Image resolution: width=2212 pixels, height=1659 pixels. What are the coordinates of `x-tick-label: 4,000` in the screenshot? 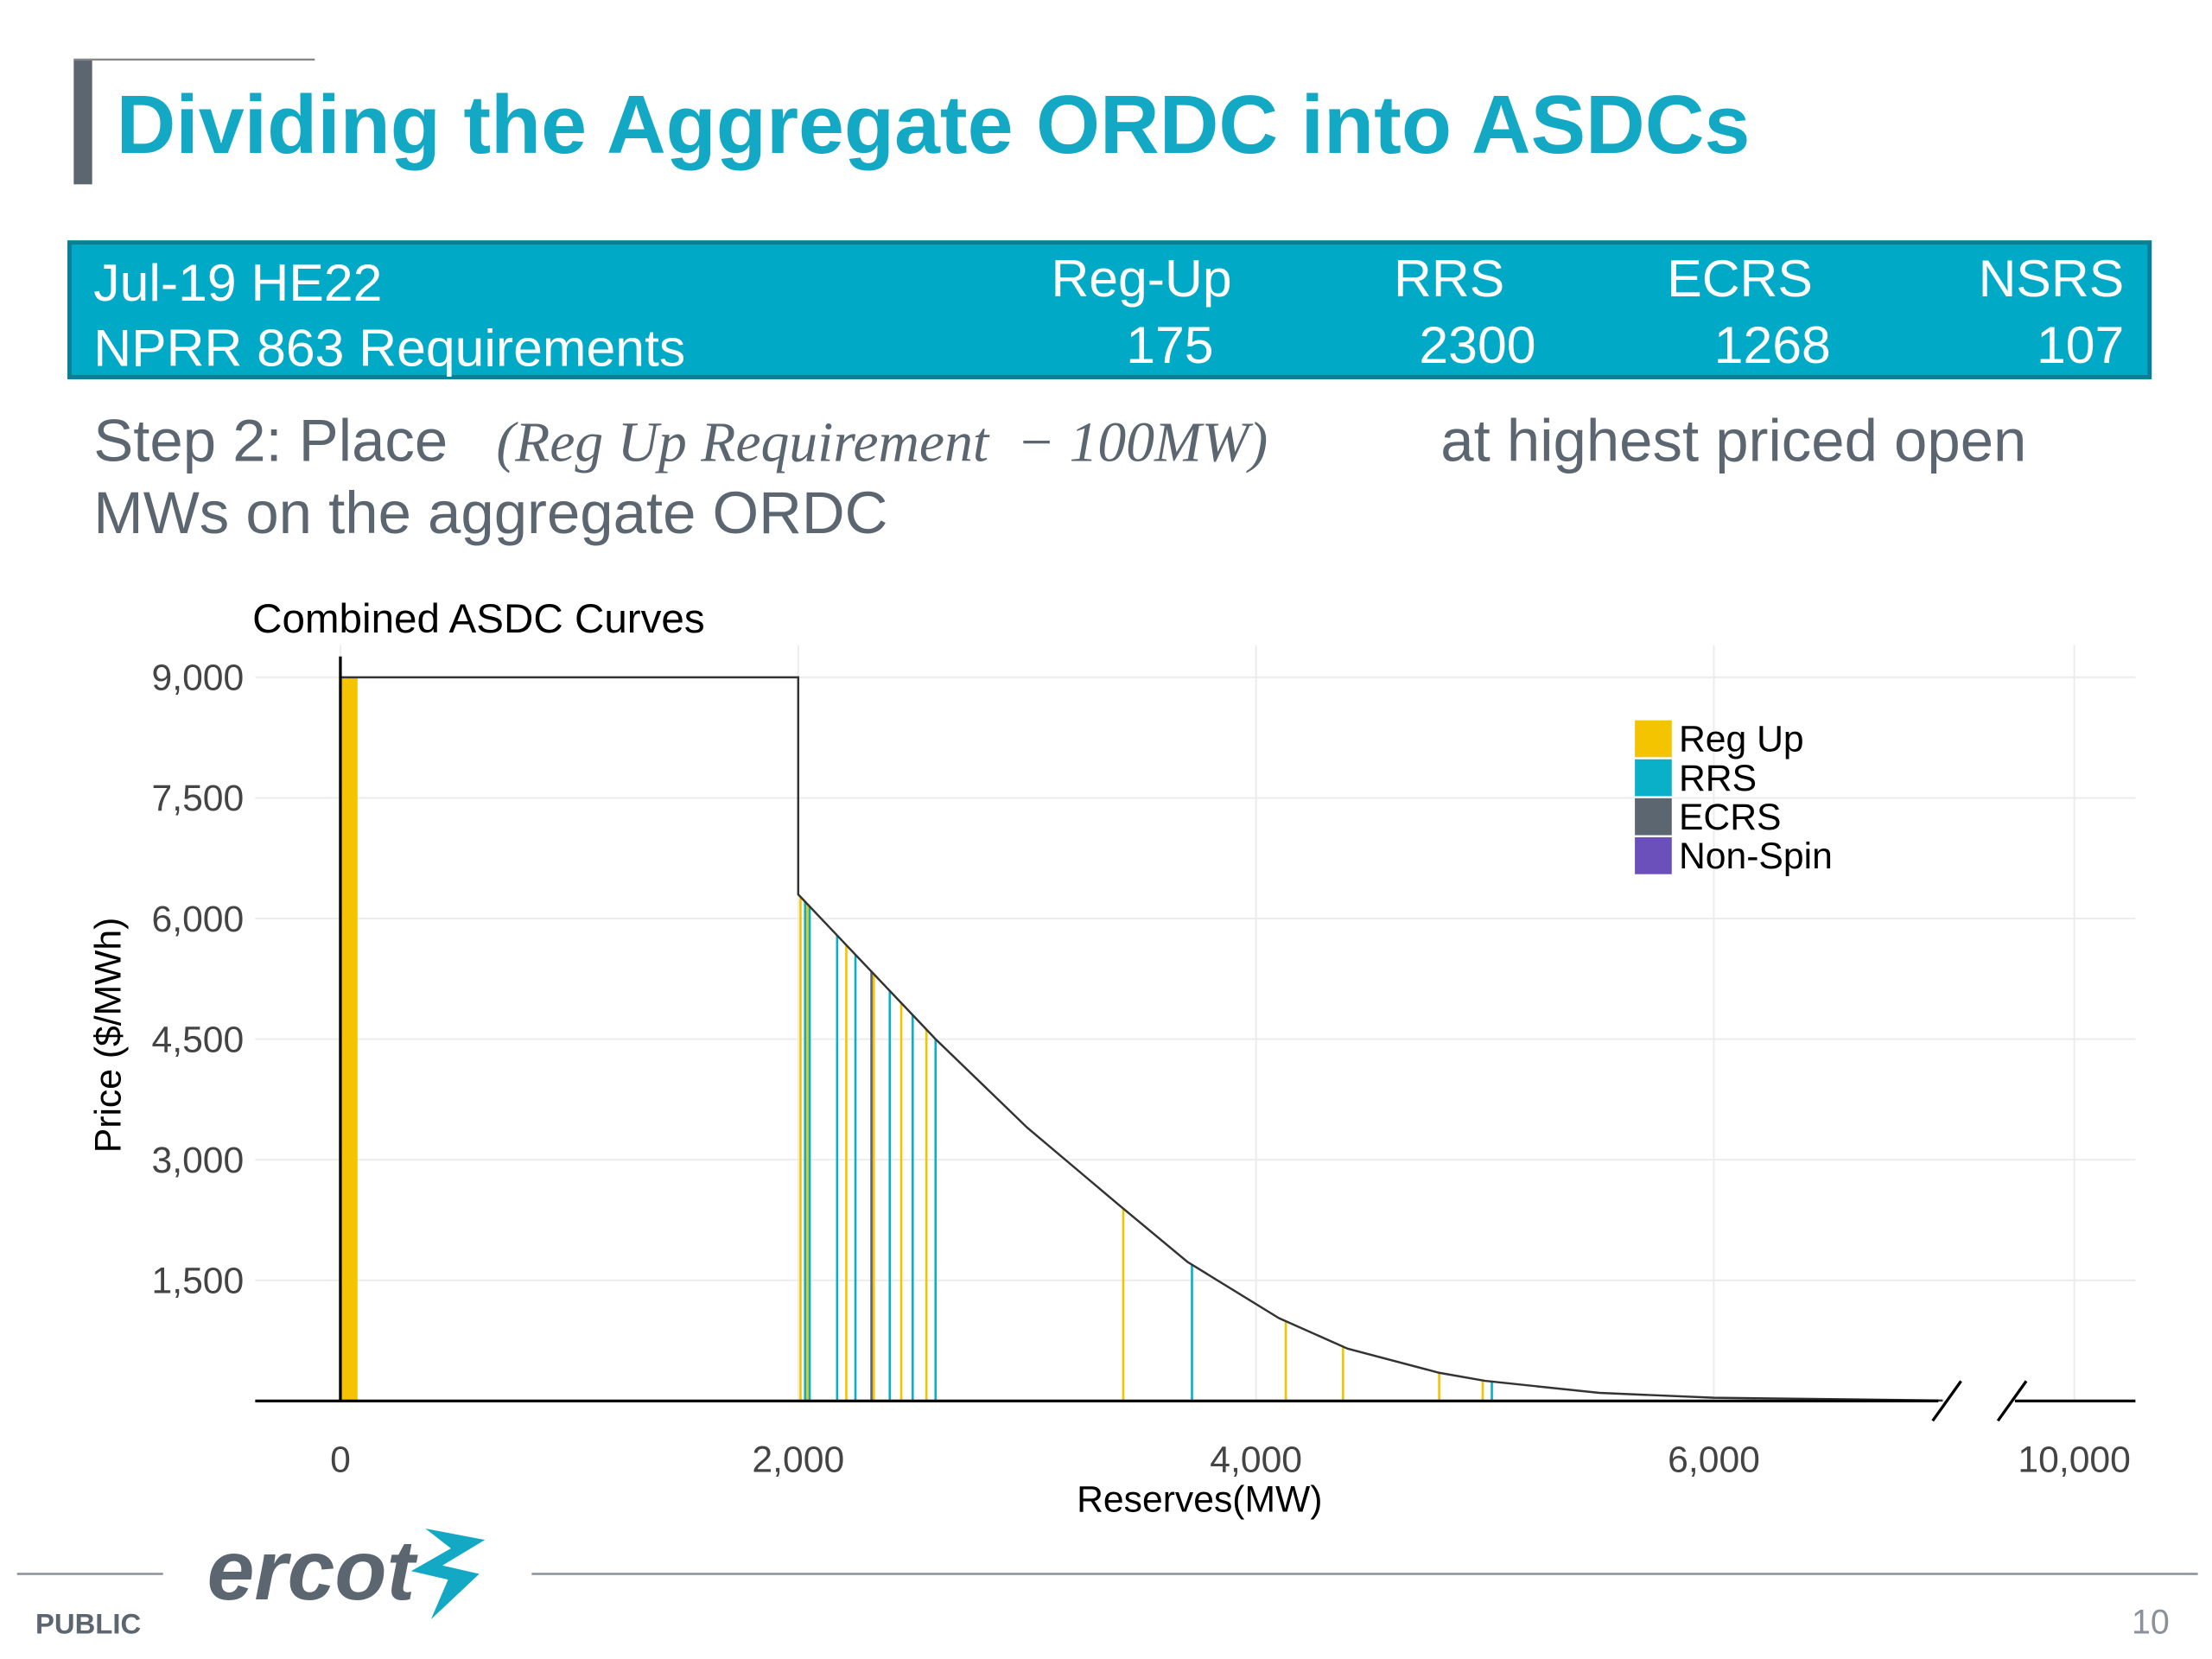 It's located at (1256, 1459).